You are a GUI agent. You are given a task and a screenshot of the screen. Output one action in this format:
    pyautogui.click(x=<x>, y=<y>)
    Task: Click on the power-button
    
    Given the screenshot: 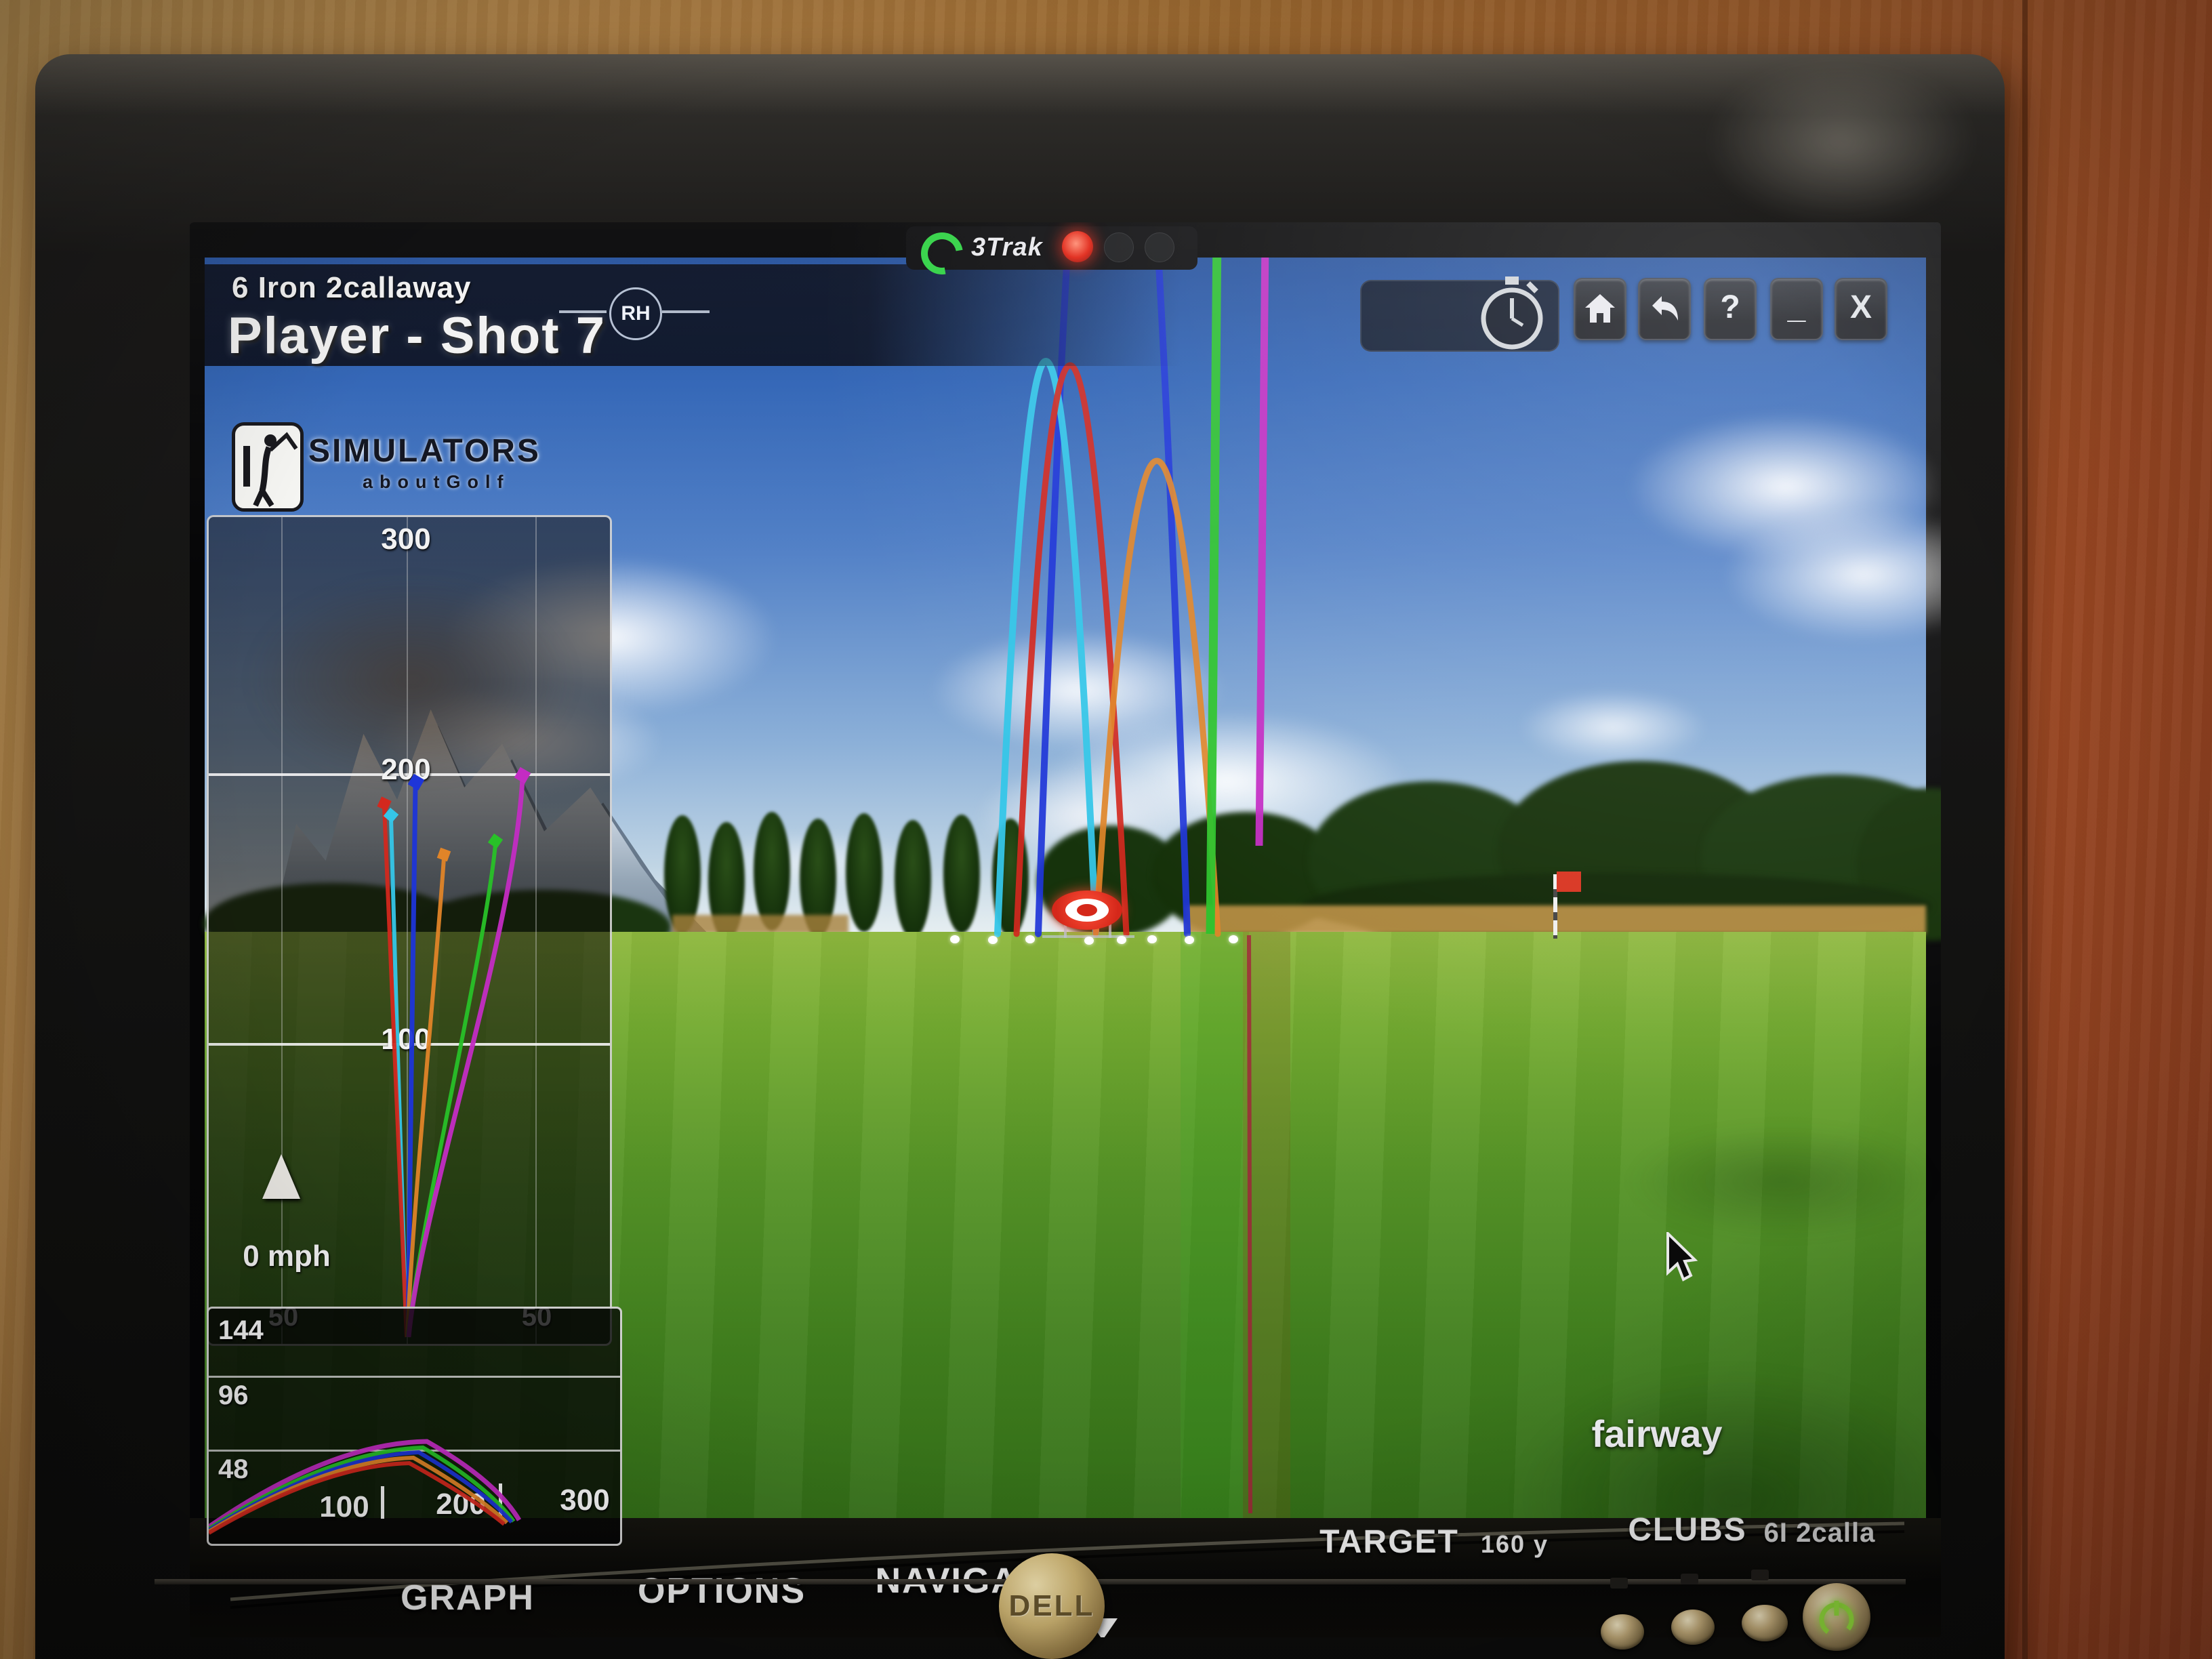 What is the action you would take?
    pyautogui.click(x=1837, y=1617)
    